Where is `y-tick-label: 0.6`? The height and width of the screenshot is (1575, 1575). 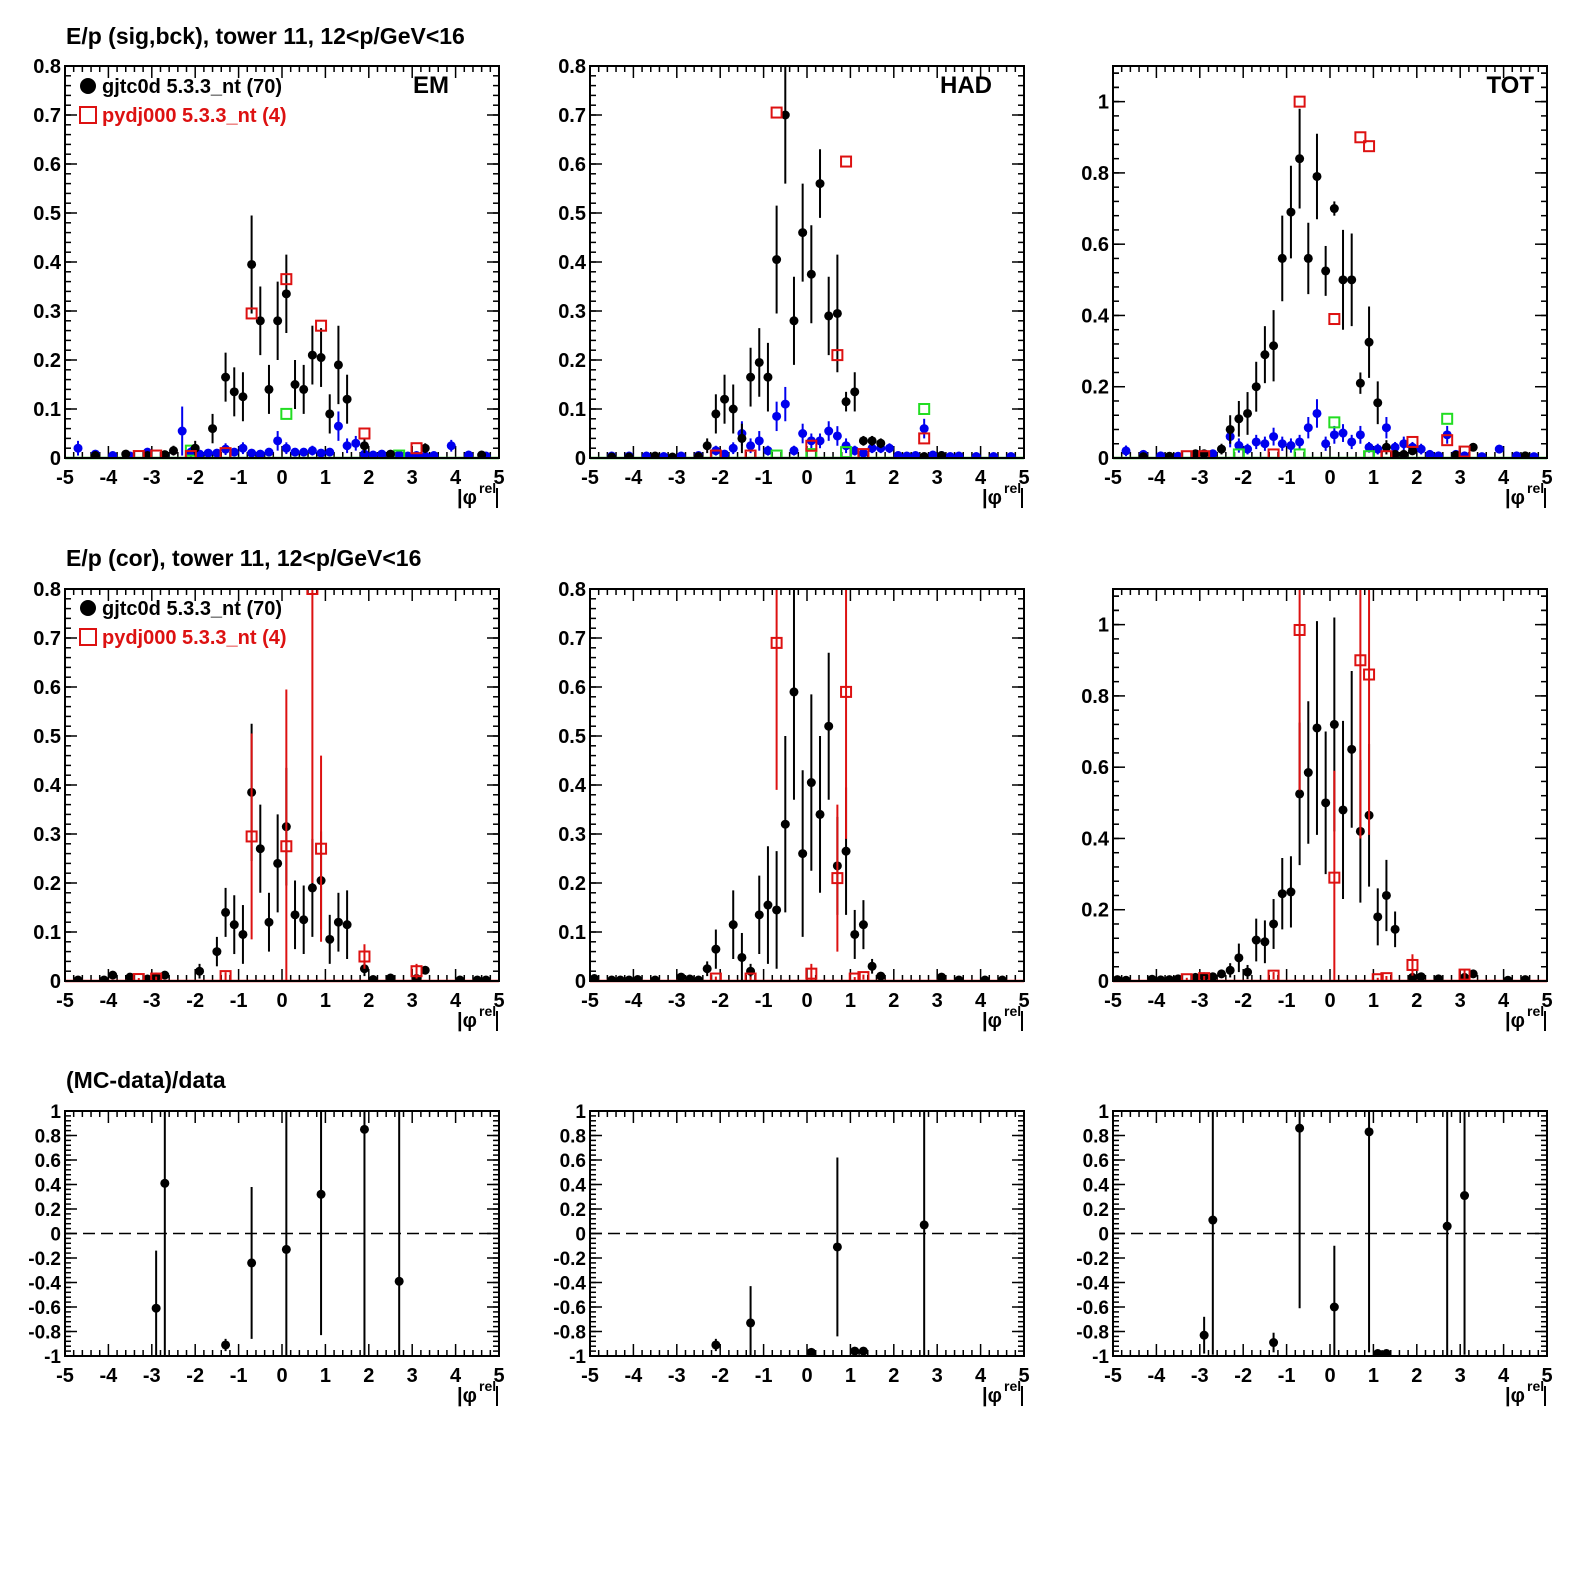
y-tick-label: 0.6 is located at coordinates (1096, 1161).